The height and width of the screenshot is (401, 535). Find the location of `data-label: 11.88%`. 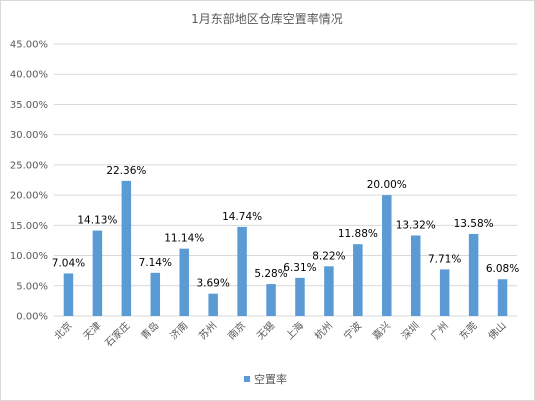

data-label: 11.88% is located at coordinates (358, 234).